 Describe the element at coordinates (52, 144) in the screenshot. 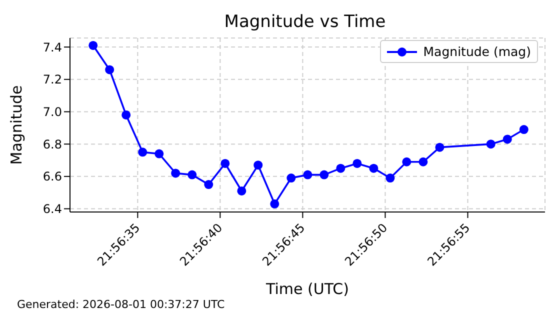

I see `y-tick-label: 6.8` at that location.